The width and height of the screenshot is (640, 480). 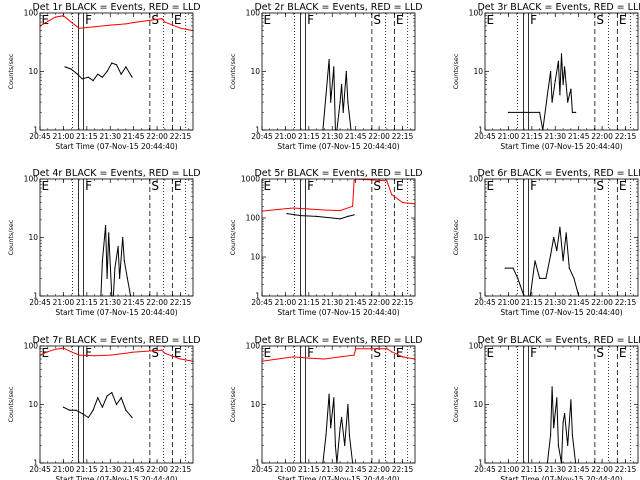 What do you see at coordinates (116, 173) in the screenshot?
I see `panel-title: Det 4r BLACK = Events, RED = LLD` at bounding box center [116, 173].